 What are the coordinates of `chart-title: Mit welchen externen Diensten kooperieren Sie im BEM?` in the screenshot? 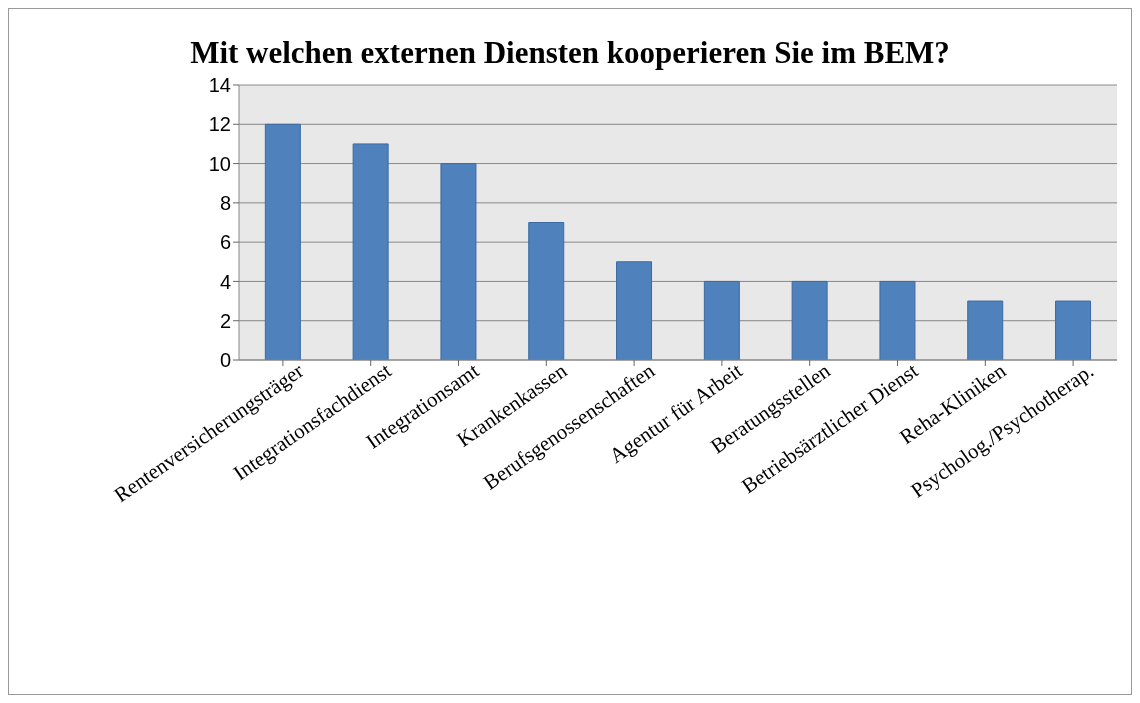 It's located at (570, 53).